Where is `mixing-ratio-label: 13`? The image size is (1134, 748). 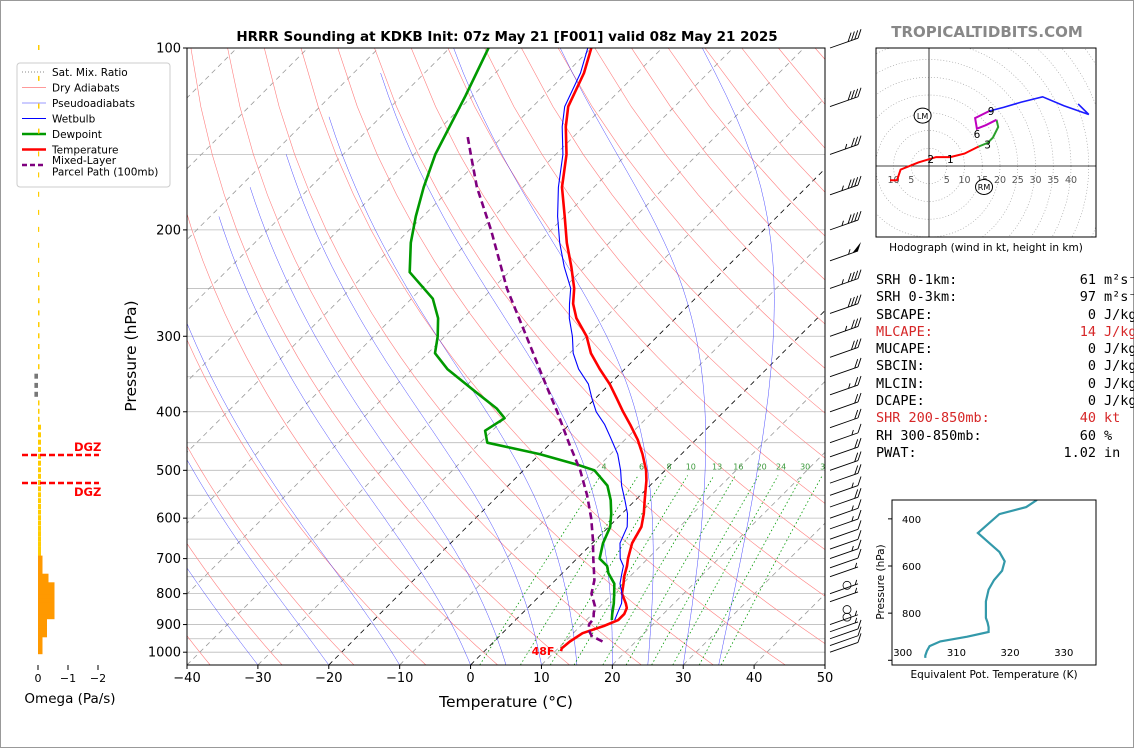
mixing-ratio-label: 13 is located at coordinates (717, 466).